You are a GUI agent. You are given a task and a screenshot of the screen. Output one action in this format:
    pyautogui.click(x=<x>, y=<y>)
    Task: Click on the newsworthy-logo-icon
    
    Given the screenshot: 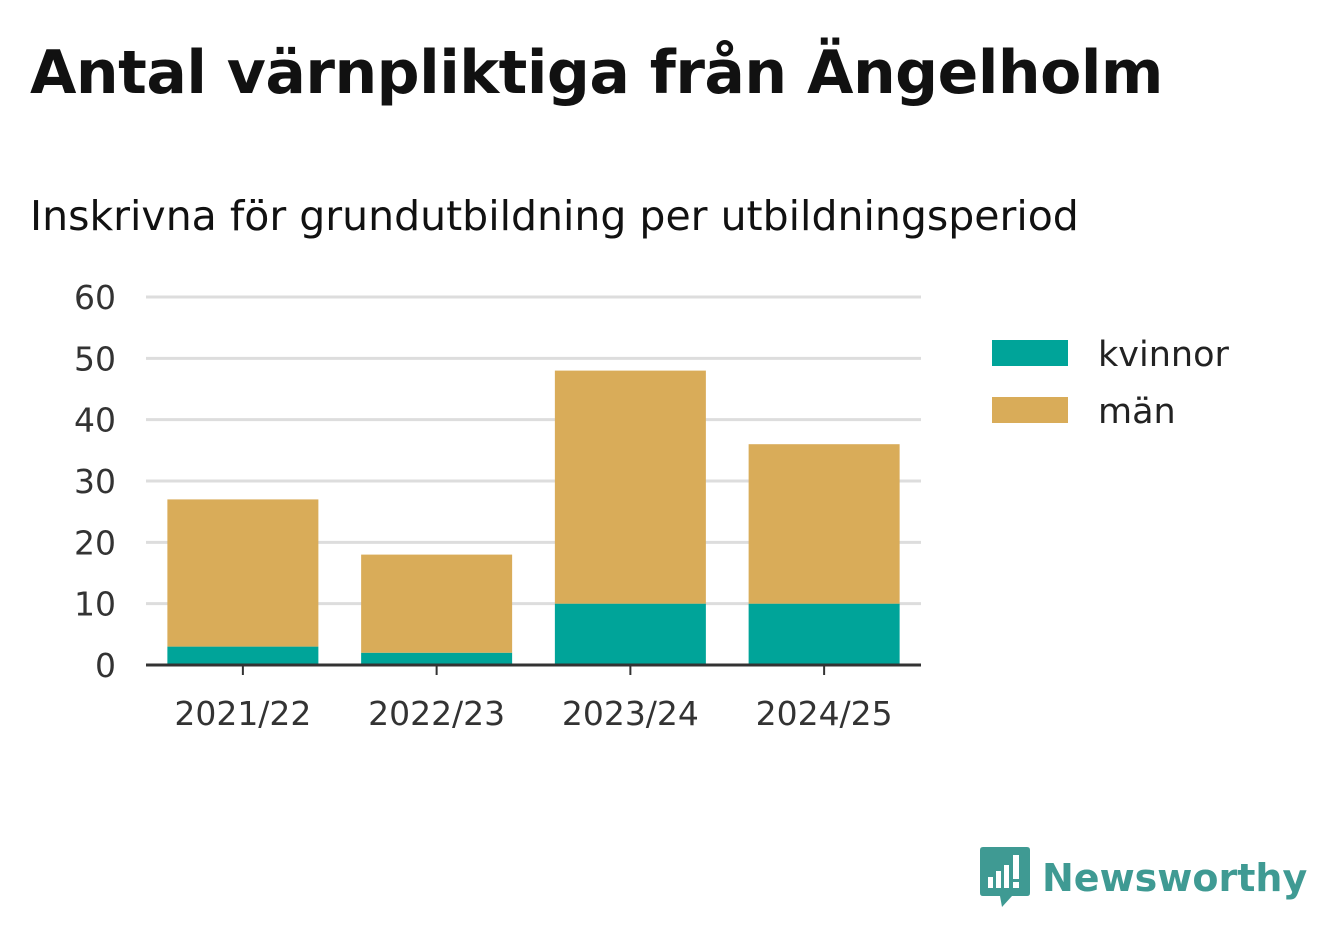 What is the action you would take?
    pyautogui.click(x=1005, y=877)
    